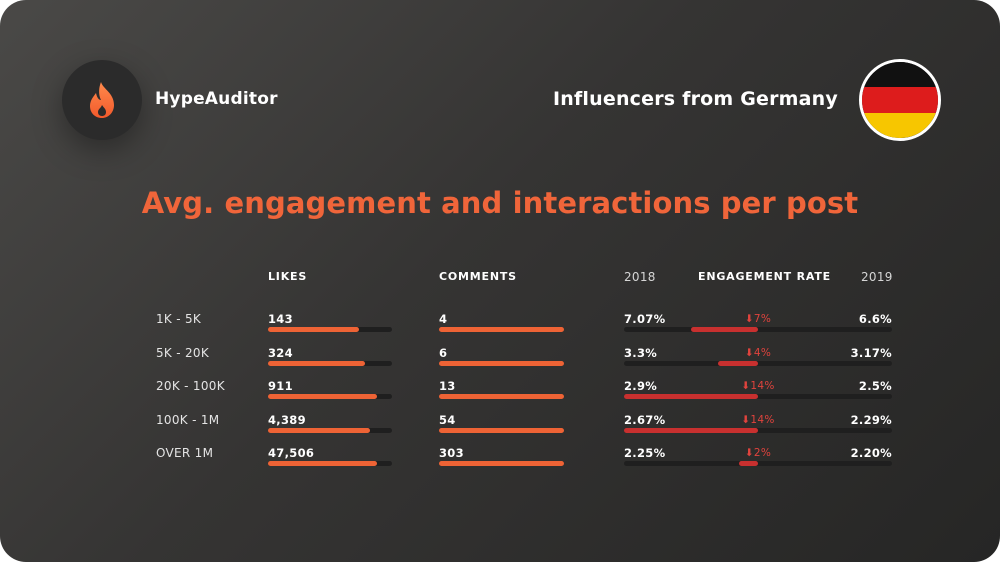  What do you see at coordinates (478, 276) in the screenshot?
I see `comments-header: COMMENTS` at bounding box center [478, 276].